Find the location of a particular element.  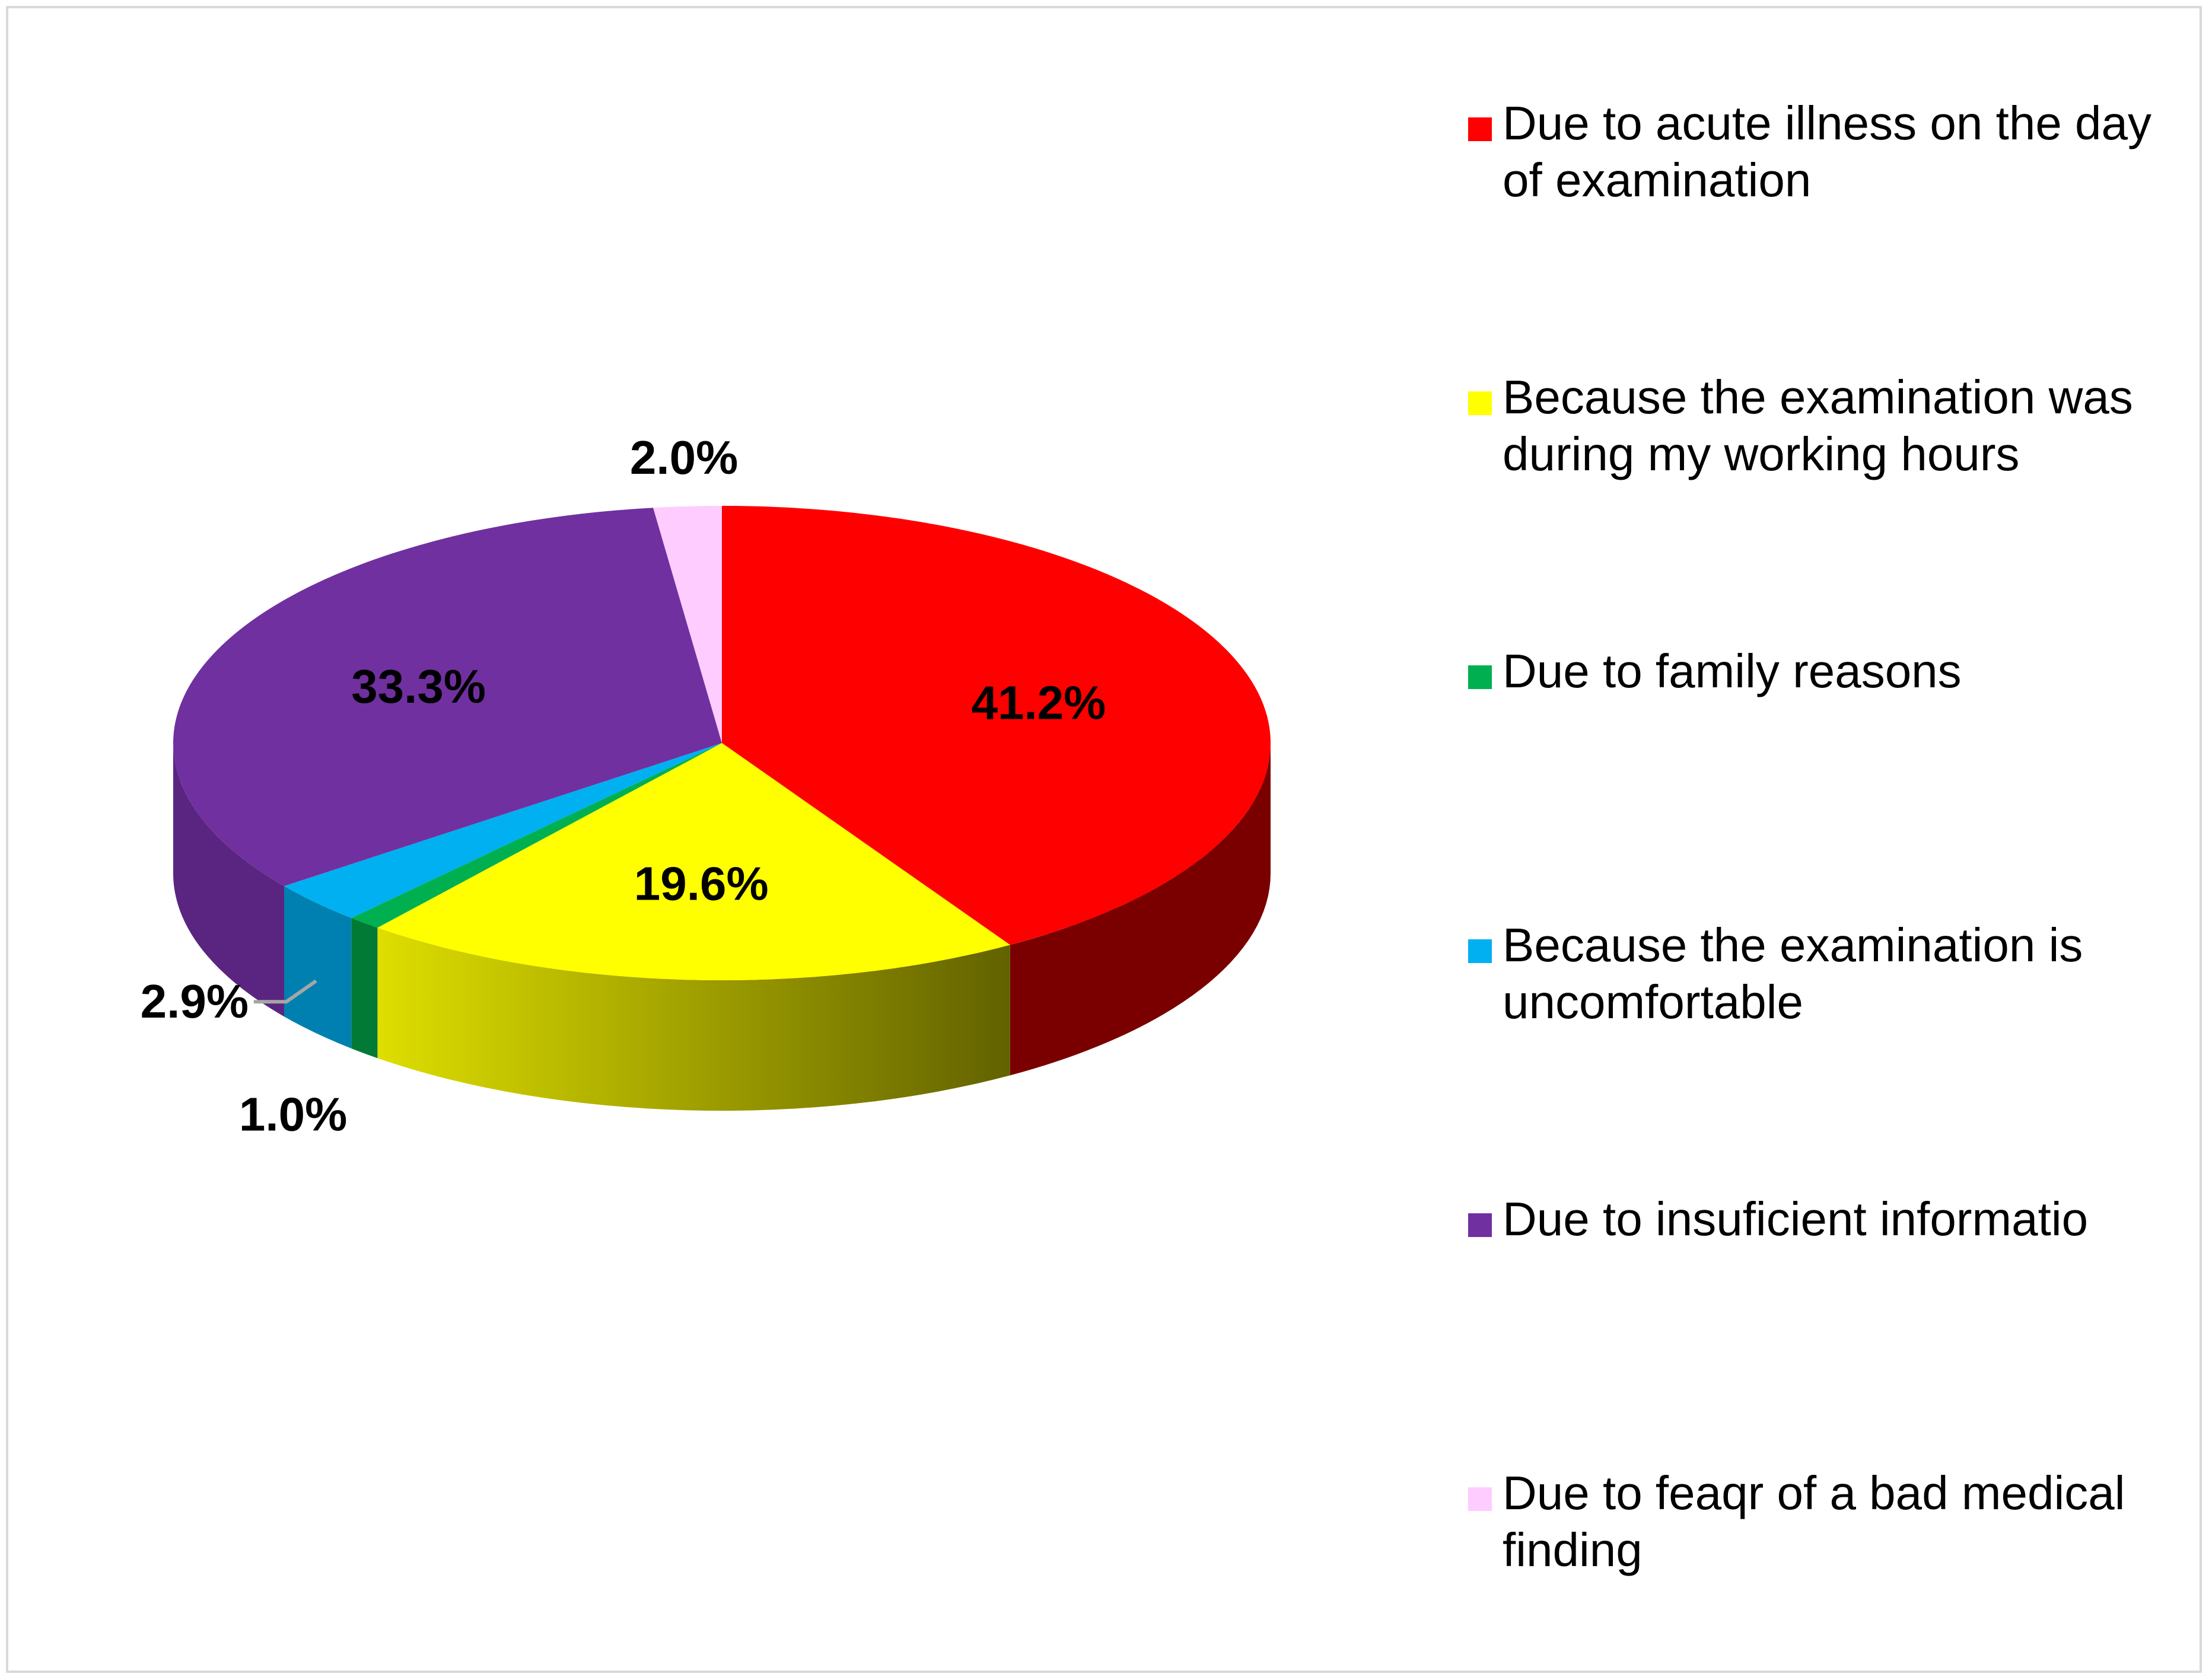

data-label-2: 1.0% is located at coordinates (293, 1114).